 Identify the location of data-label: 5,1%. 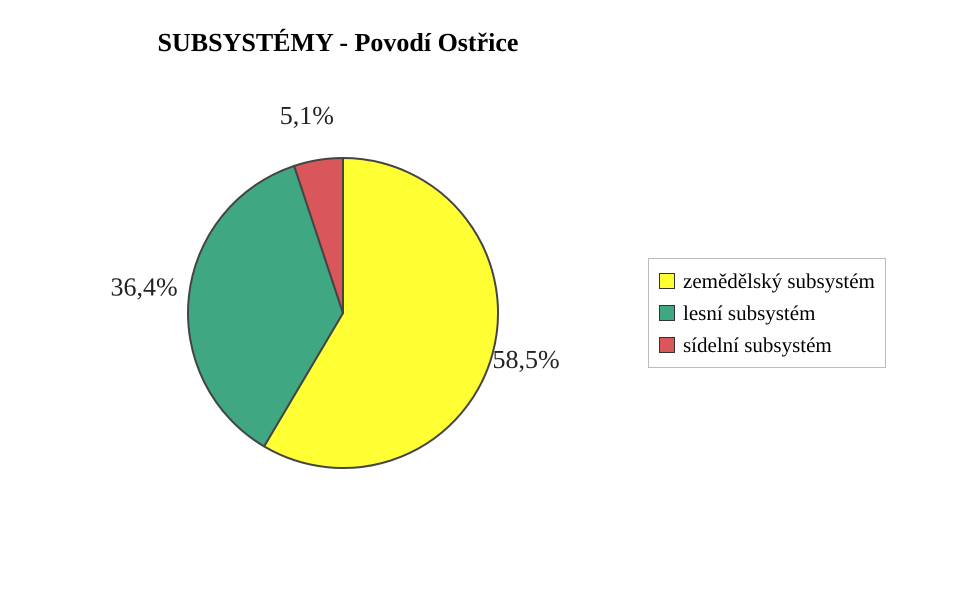
(307, 115).